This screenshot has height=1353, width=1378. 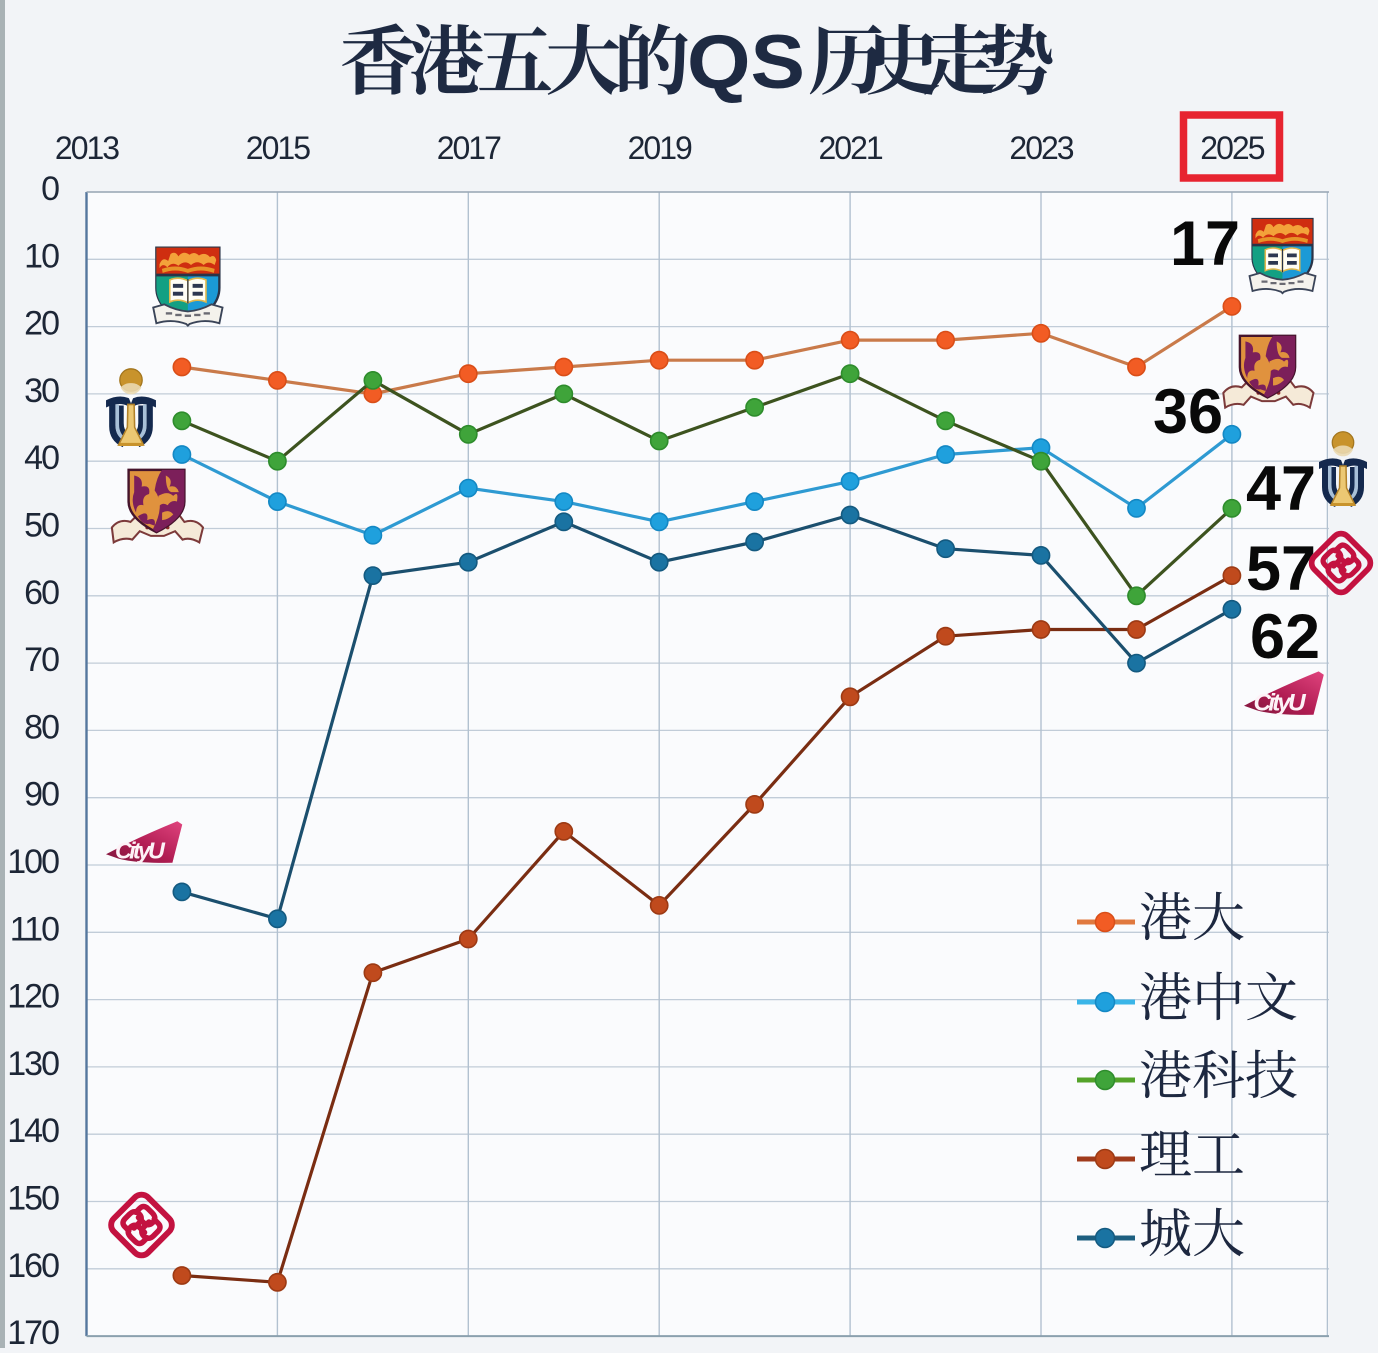 I want to click on svg-text: 100, so click(x=33, y=862).